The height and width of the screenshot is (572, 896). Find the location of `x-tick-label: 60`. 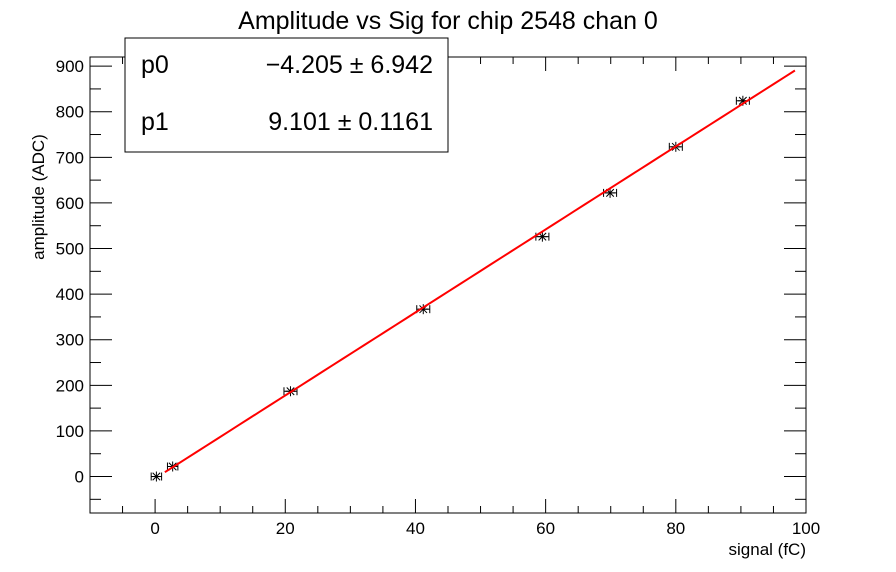

x-tick-label: 60 is located at coordinates (545, 528).